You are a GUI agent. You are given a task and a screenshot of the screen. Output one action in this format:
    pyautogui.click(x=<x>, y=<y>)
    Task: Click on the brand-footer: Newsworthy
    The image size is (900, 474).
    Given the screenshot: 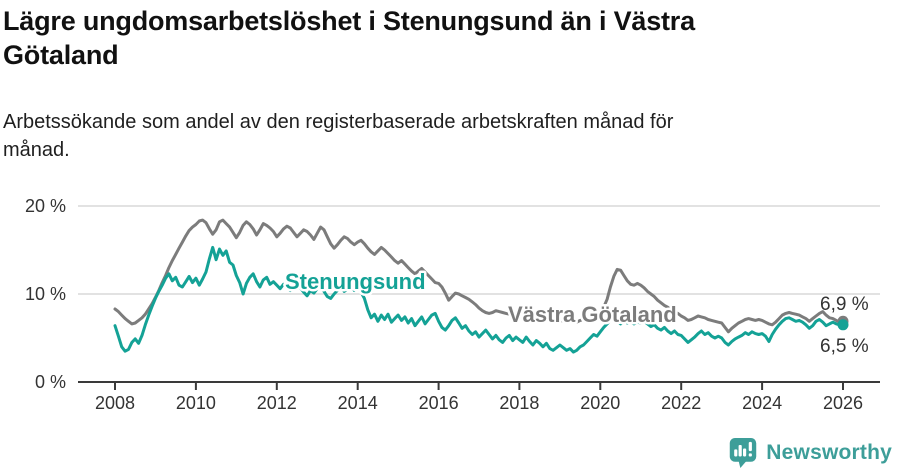 What is the action you would take?
    pyautogui.click(x=810, y=452)
    